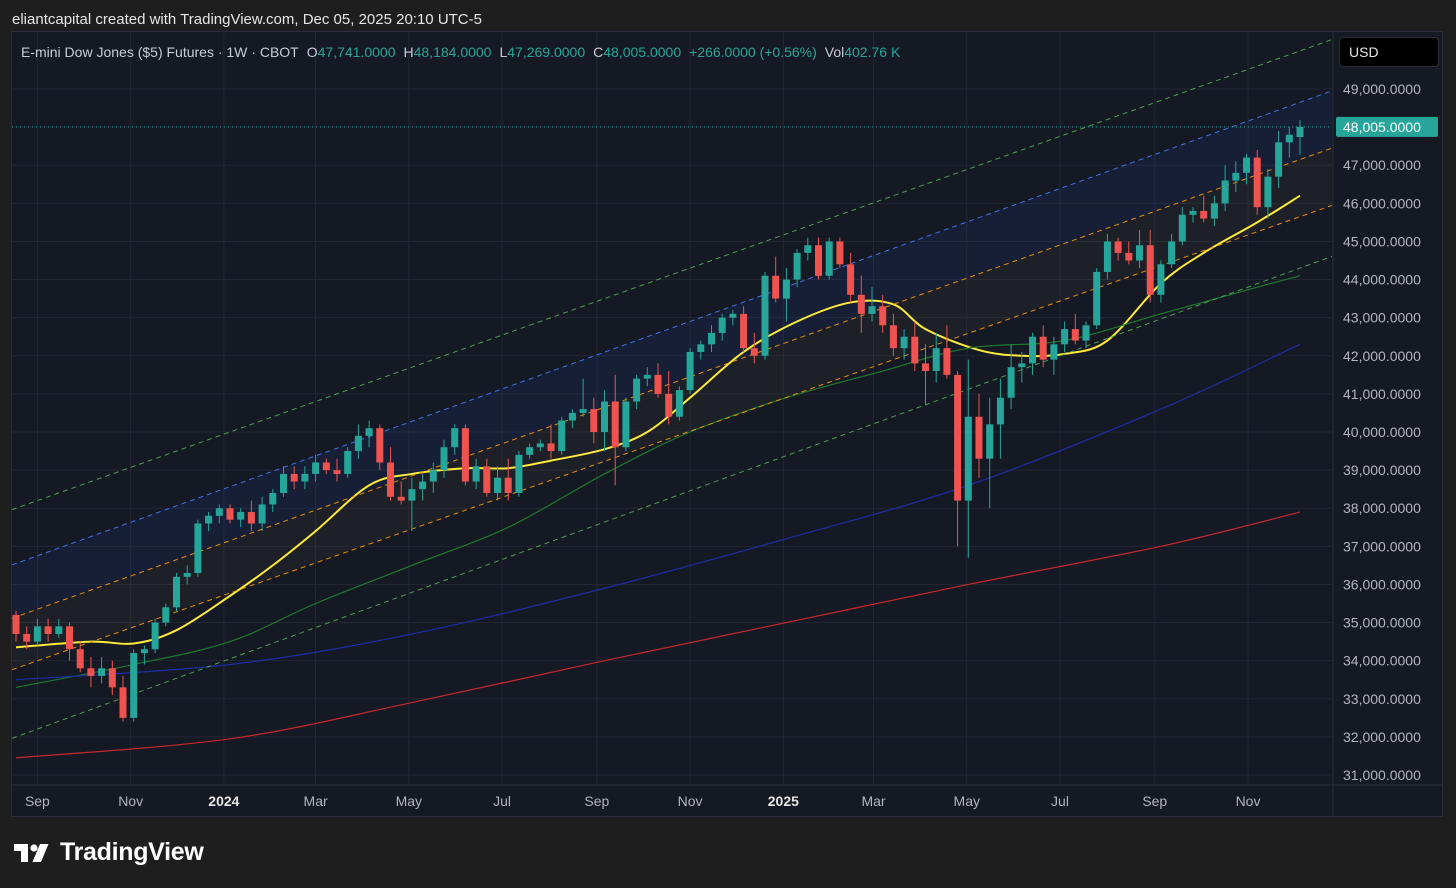  What do you see at coordinates (598, 52) in the screenshot?
I see `close-label: C` at bounding box center [598, 52].